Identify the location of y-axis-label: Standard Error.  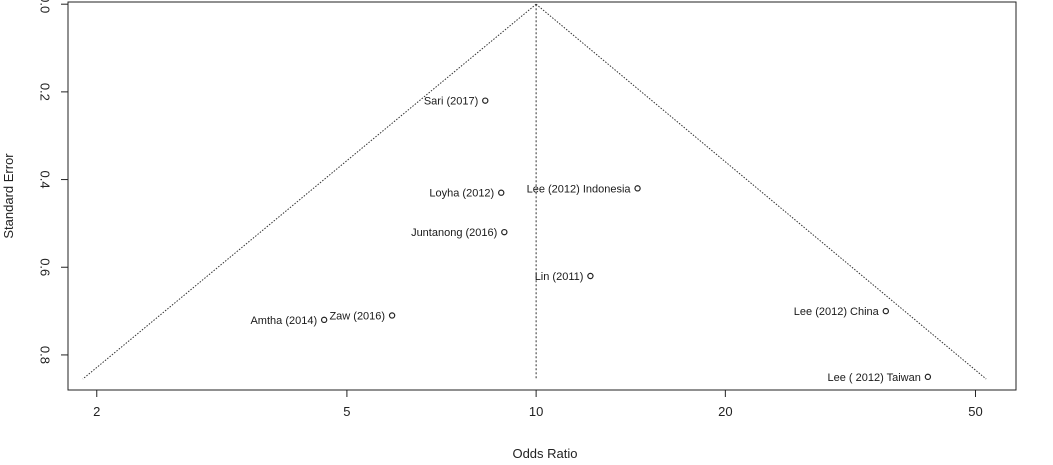
(8, 196).